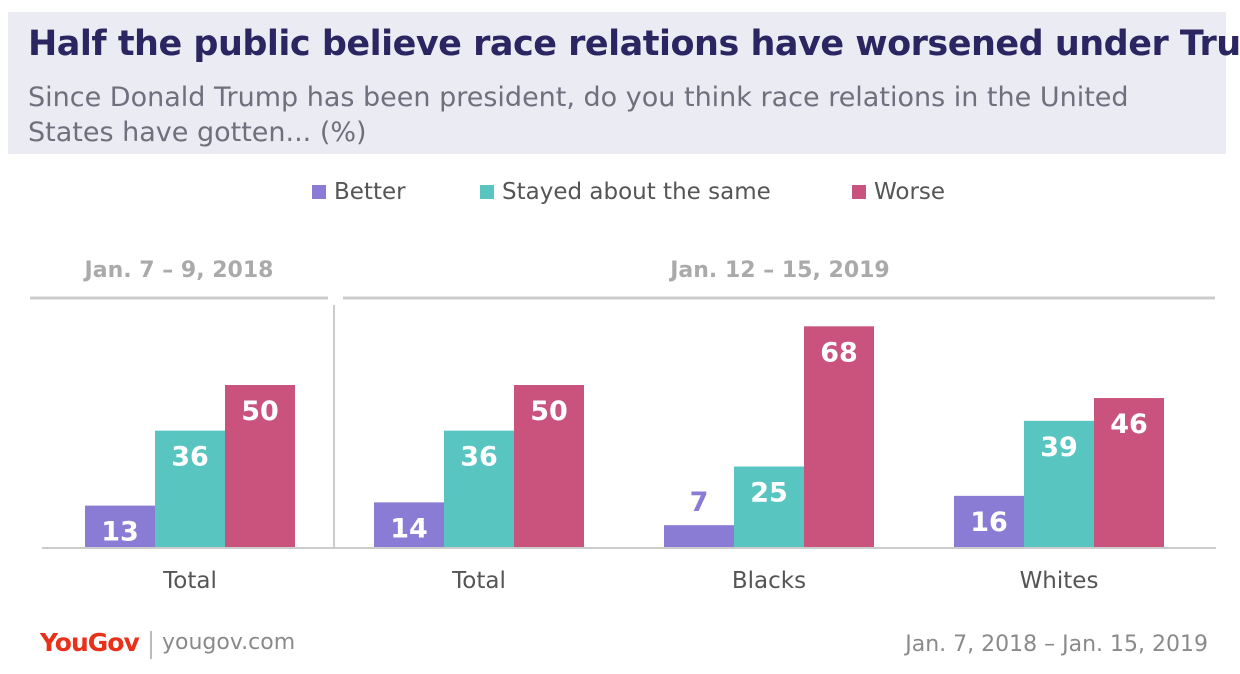 The height and width of the screenshot is (674, 1240). What do you see at coordinates (120, 532) in the screenshot?
I see `data-label: 13` at bounding box center [120, 532].